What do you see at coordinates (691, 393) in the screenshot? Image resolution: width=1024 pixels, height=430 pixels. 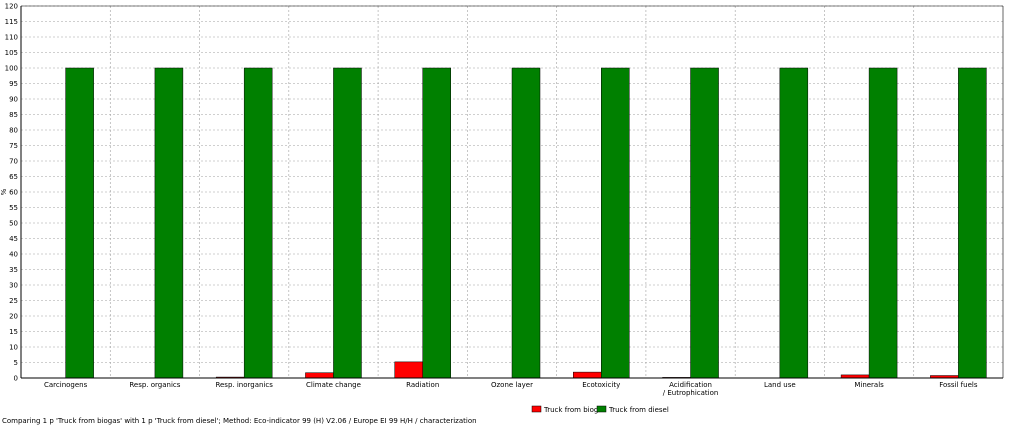 I see `category-label: / Eutrophication` at bounding box center [691, 393].